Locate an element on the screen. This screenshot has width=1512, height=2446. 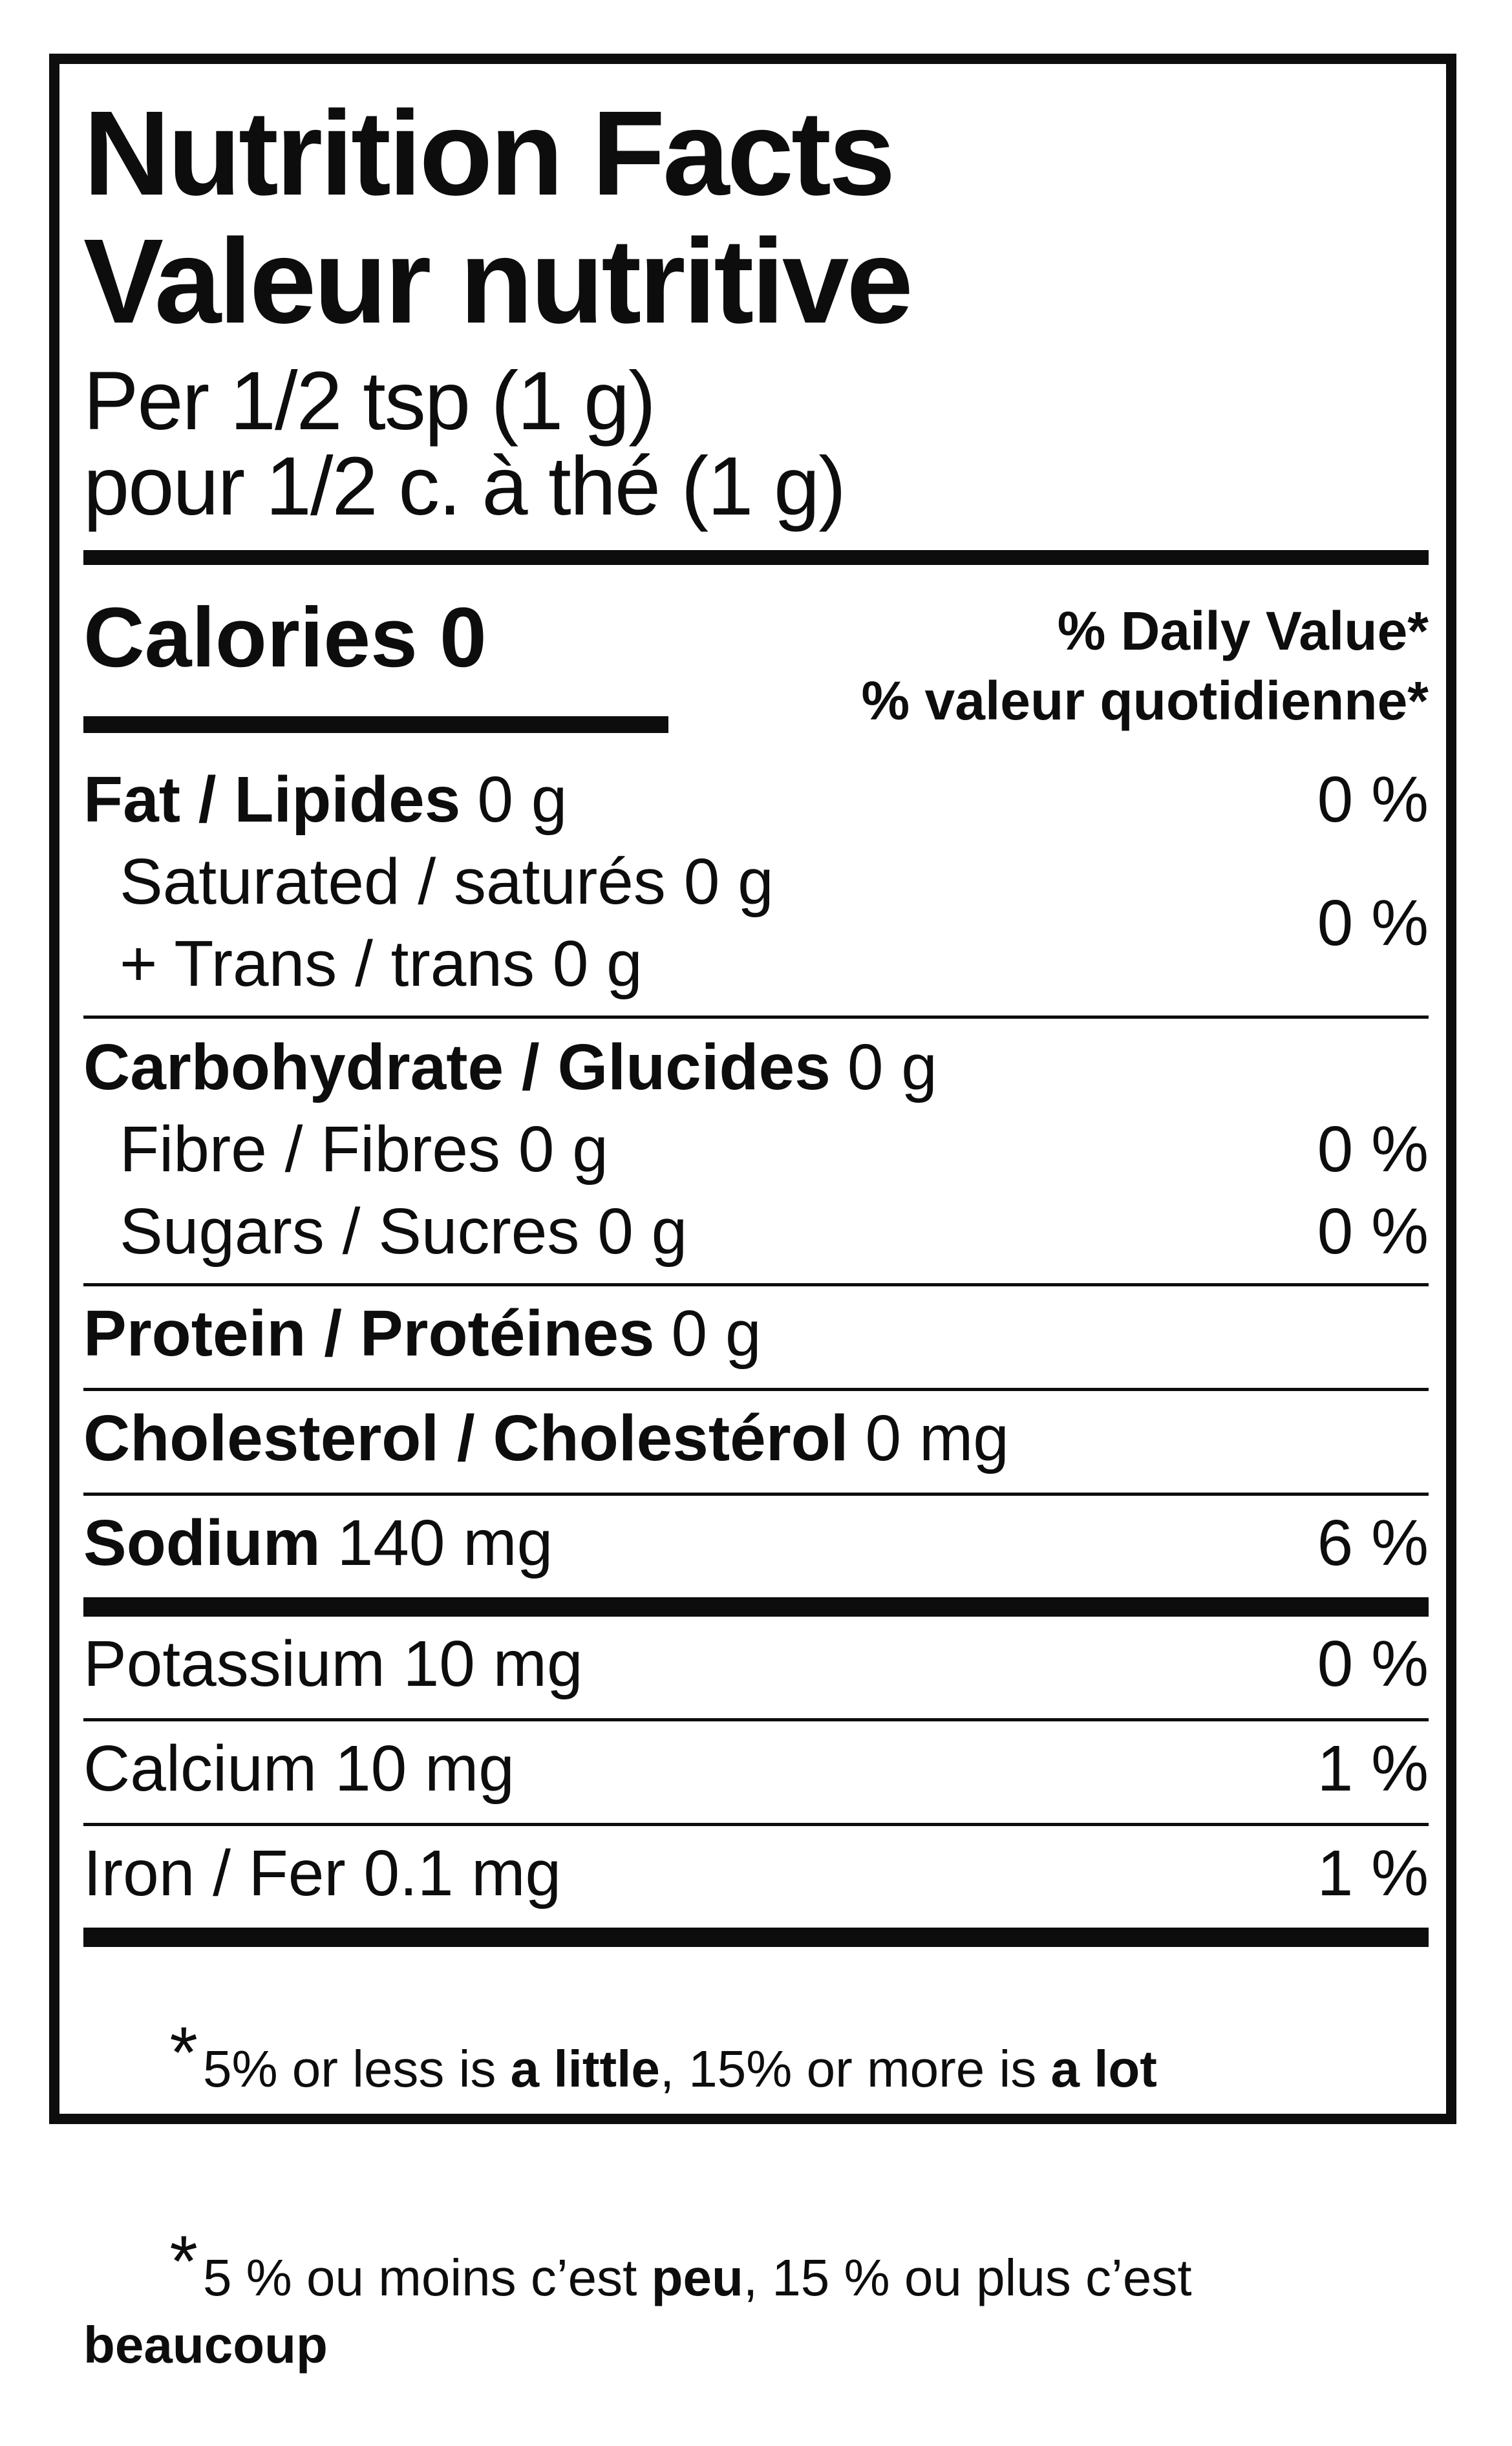
divider-after-protein is located at coordinates (756, 1389).